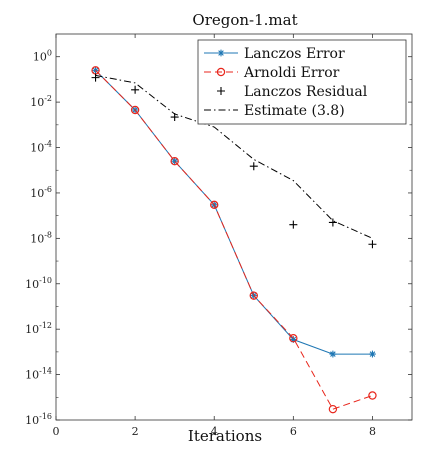 This screenshot has width=436, height=457. Describe the element at coordinates (38, 328) in the screenshot. I see `y-tick-label: 10⁻¹²` at that location.